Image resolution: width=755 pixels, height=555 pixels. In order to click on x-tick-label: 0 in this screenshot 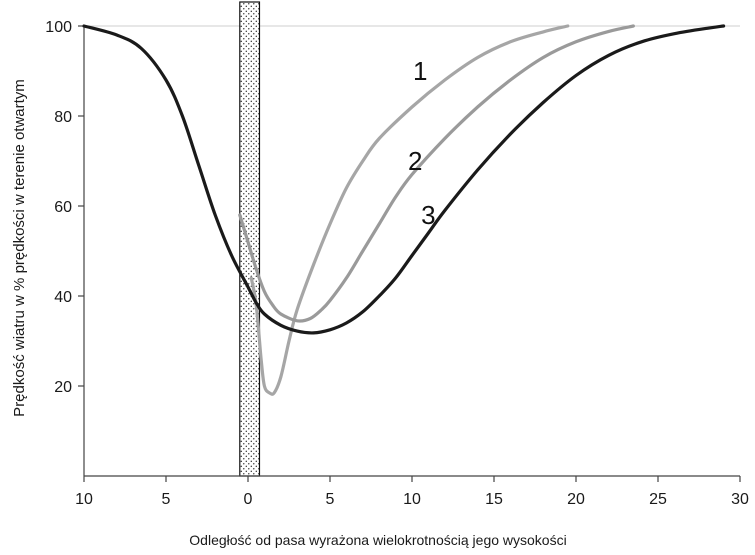, I will do `click(248, 499)`.